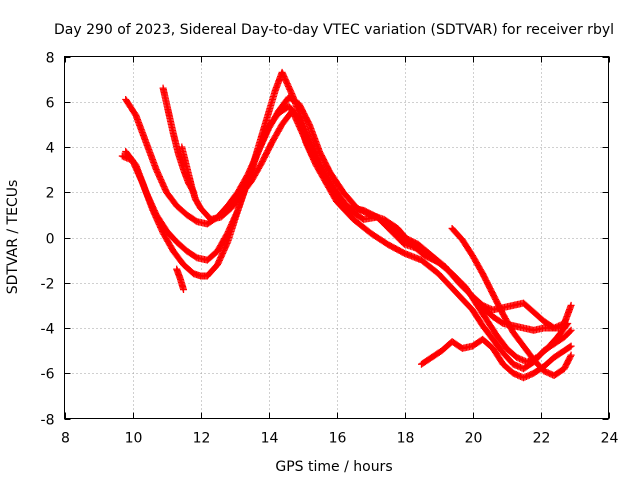 The width and height of the screenshot is (640, 480). Describe the element at coordinates (13, 237) in the screenshot. I see `y-axis-label: SDTVAR / TECUs` at that location.